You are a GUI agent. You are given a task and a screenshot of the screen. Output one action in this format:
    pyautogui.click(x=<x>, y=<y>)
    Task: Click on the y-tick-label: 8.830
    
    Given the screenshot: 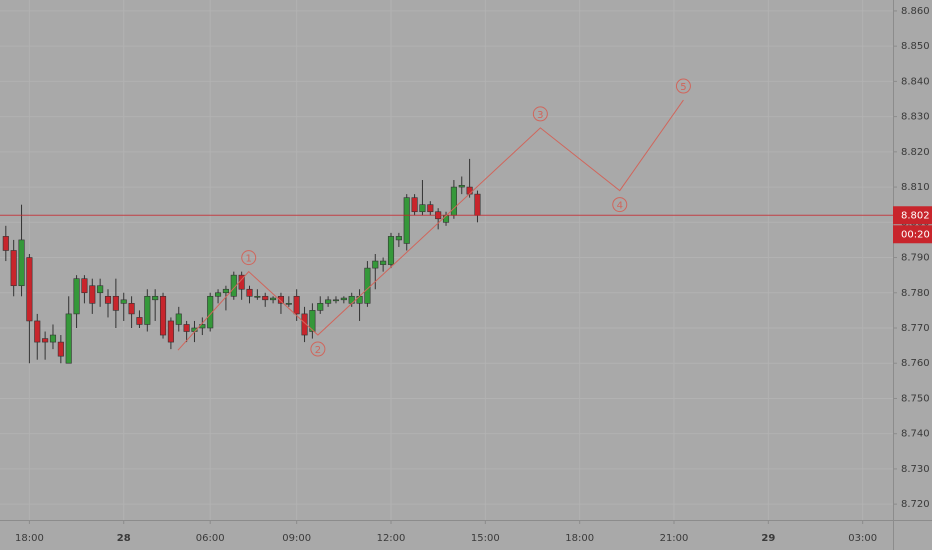 What is the action you would take?
    pyautogui.click(x=915, y=117)
    